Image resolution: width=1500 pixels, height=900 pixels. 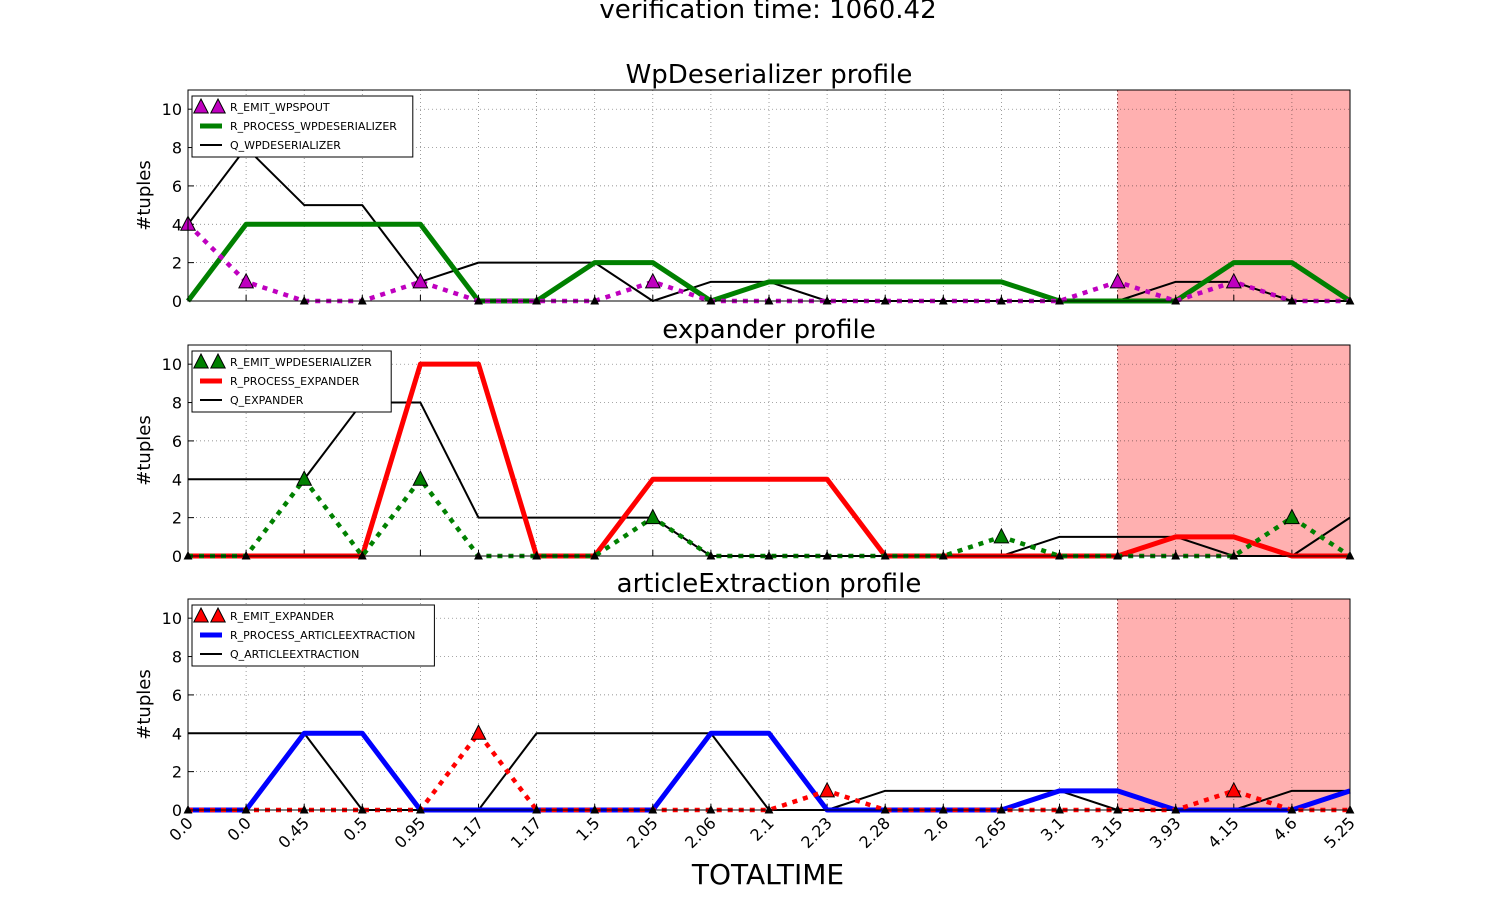 What do you see at coordinates (282, 616) in the screenshot?
I see `legend-entry-label: R_EMIT_EXPANDER` at bounding box center [282, 616].